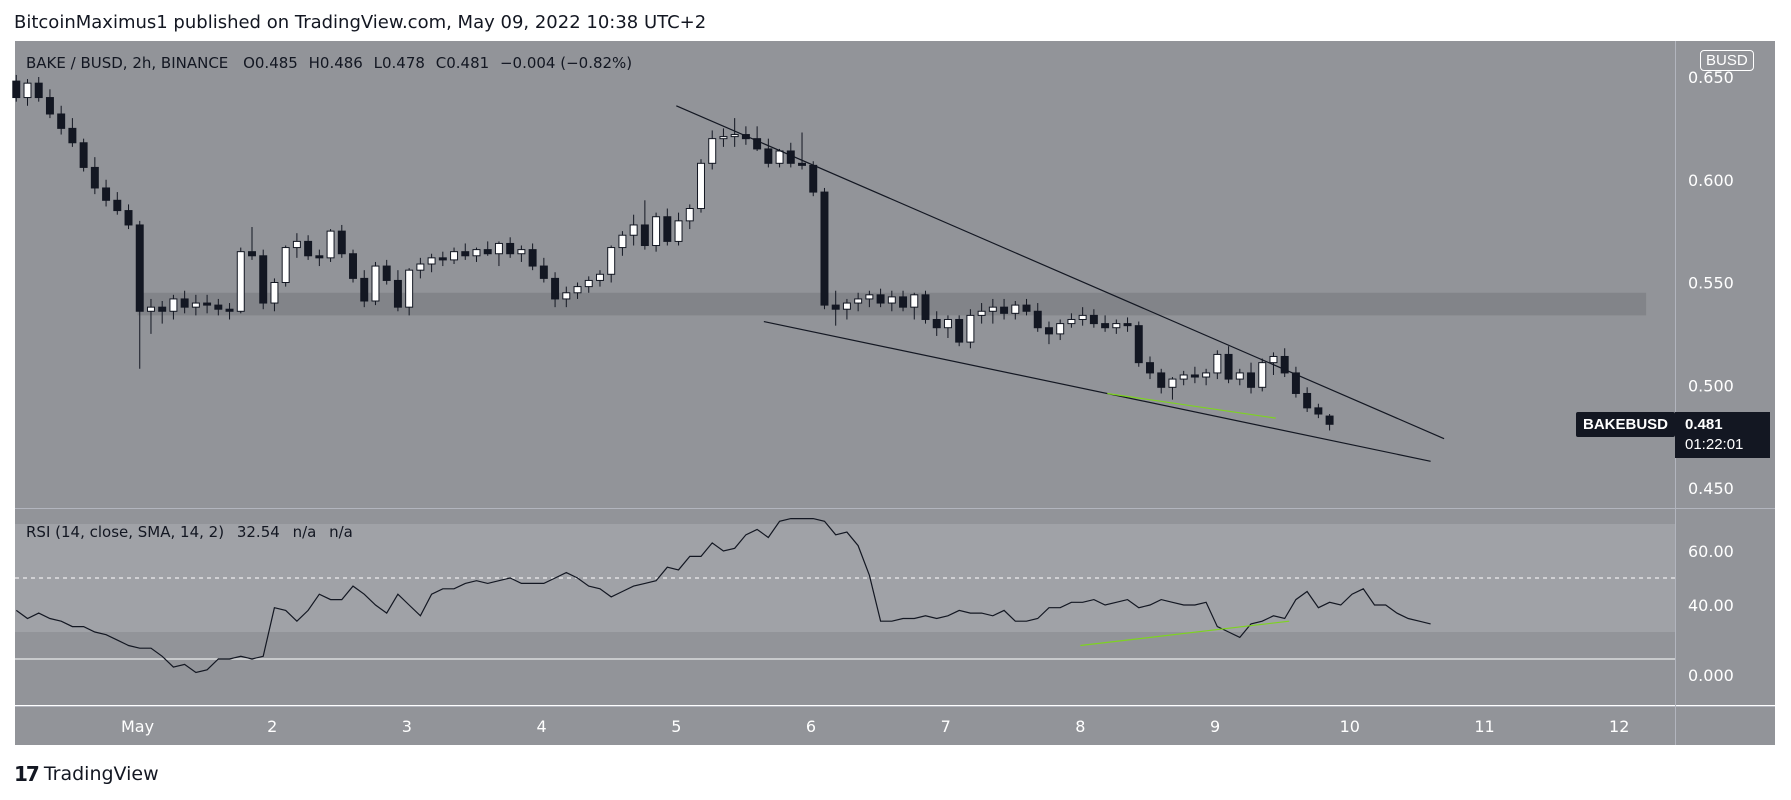 This screenshot has height=800, width=1791. Describe the element at coordinates (1714, 444) in the screenshot. I see `bar-countdown: 01:22:01` at that location.